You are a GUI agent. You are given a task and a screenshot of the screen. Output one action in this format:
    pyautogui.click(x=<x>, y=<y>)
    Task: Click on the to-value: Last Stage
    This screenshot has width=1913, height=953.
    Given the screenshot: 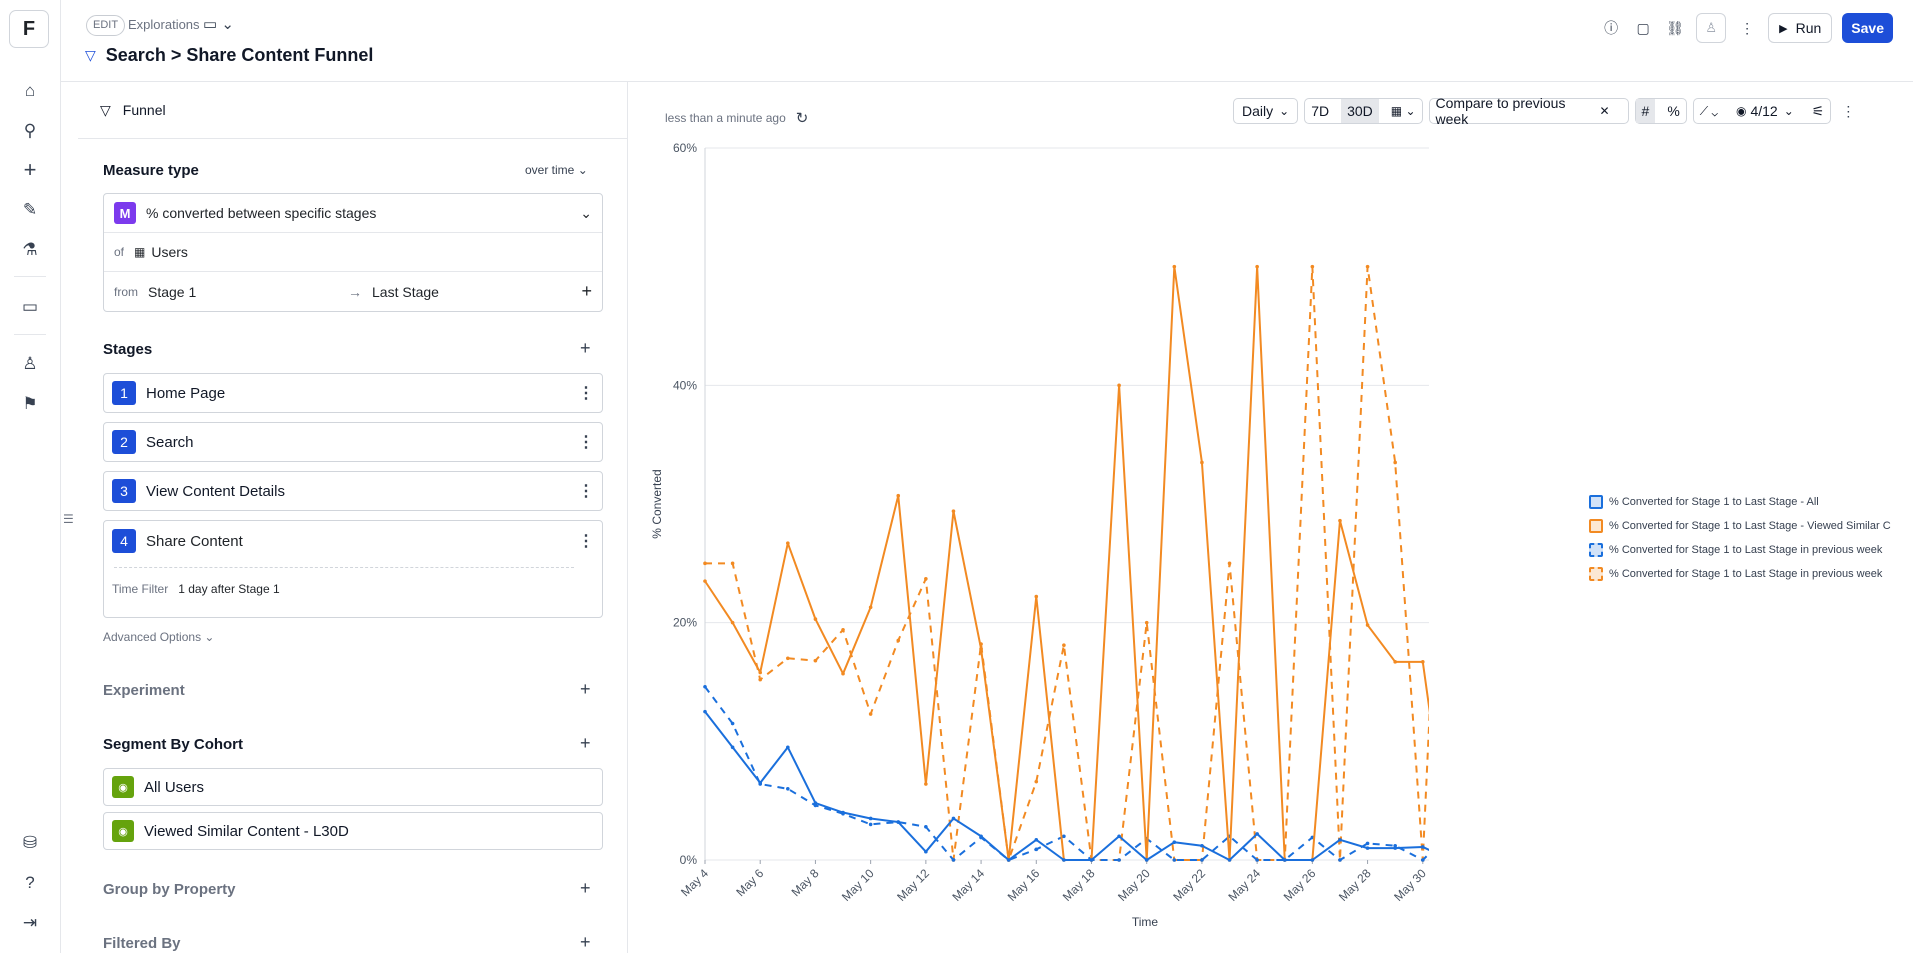 What is the action you would take?
    pyautogui.click(x=405, y=291)
    